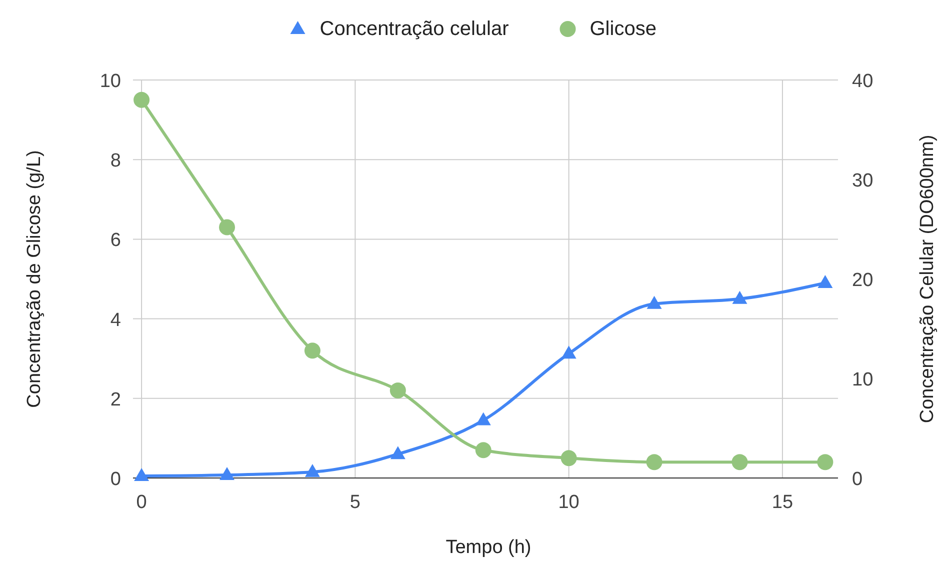  I want to click on x-tick-label: 0, so click(141, 502).